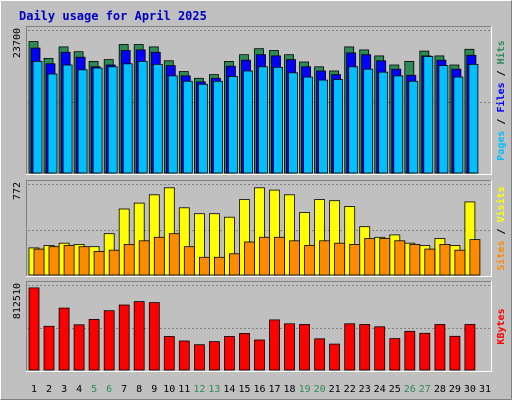 Image resolution: width=512 pixels, height=400 pixels. I want to click on legend-part-visits: Visits, so click(501, 204).